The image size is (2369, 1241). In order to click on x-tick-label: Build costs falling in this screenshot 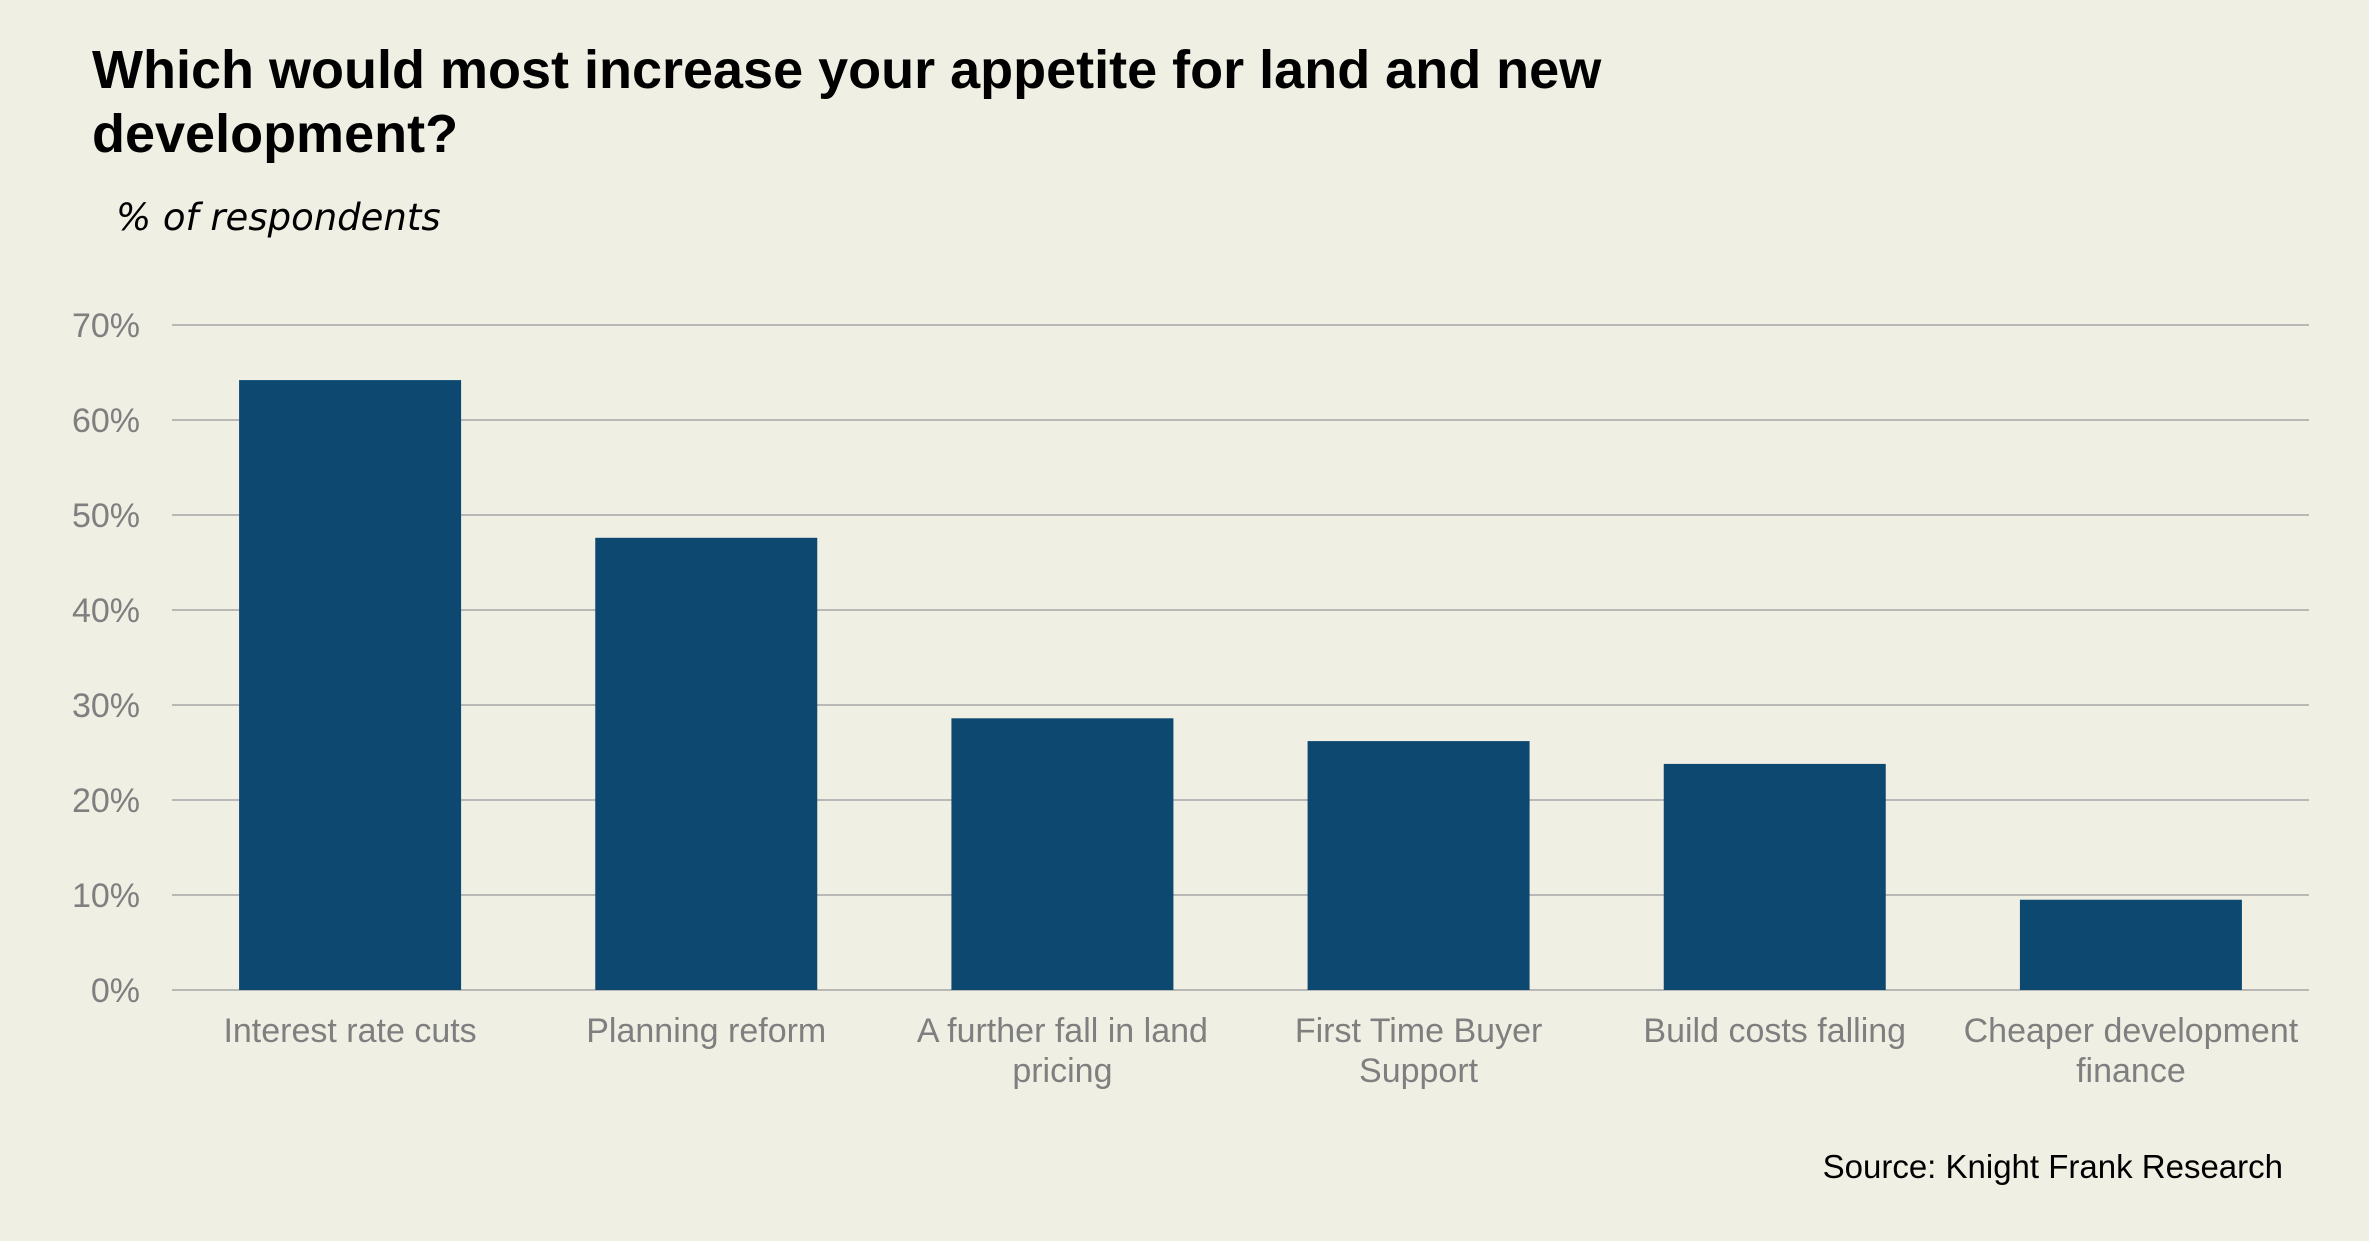, I will do `click(1774, 1031)`.